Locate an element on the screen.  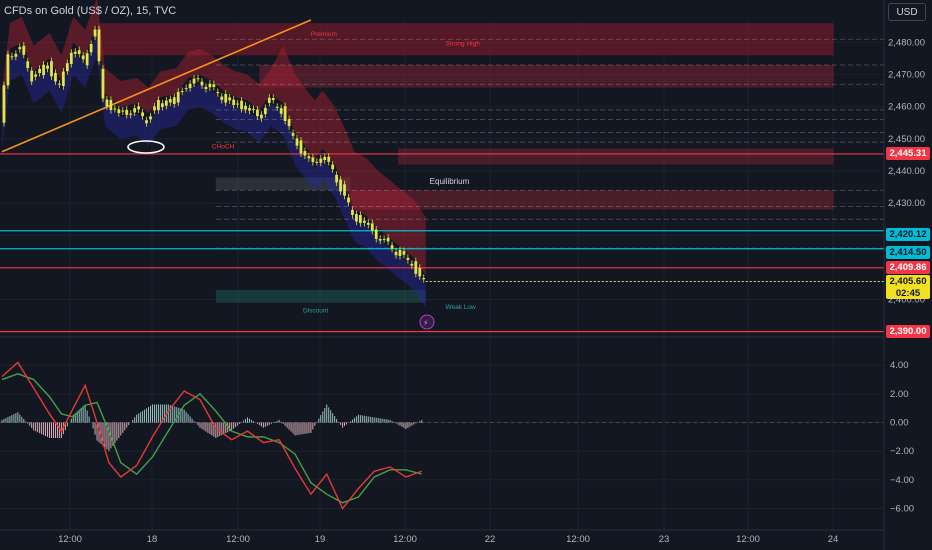
macd-line is located at coordinates (211, 435).